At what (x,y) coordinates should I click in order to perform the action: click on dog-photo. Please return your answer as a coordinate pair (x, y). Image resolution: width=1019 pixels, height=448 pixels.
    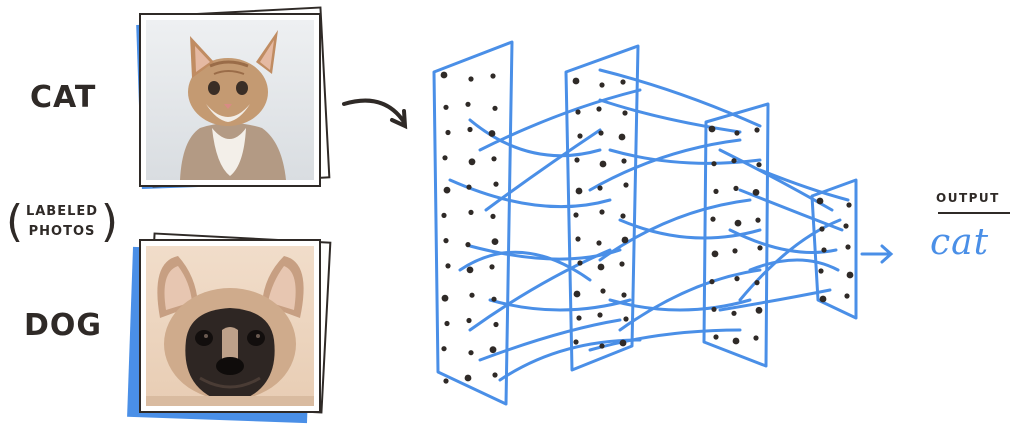
    Looking at the image, I should click on (230, 326).